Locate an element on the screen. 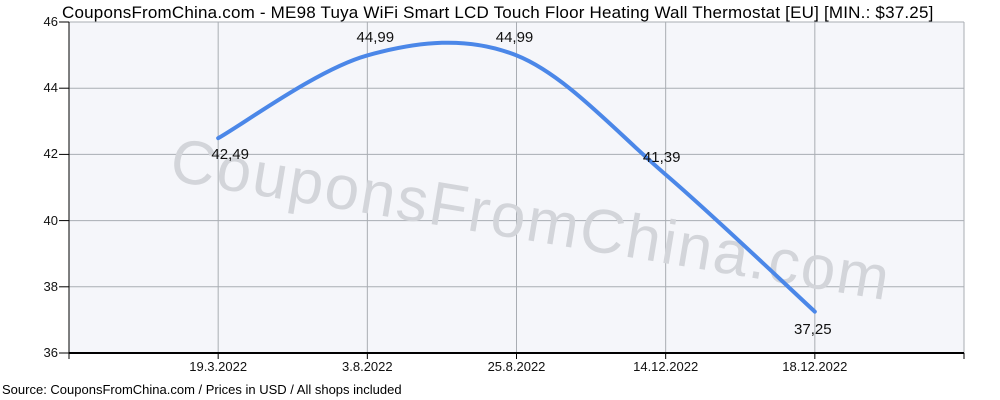 The width and height of the screenshot is (1000, 400). x-axis-tick-label: 14.12.2022 is located at coordinates (666, 366).